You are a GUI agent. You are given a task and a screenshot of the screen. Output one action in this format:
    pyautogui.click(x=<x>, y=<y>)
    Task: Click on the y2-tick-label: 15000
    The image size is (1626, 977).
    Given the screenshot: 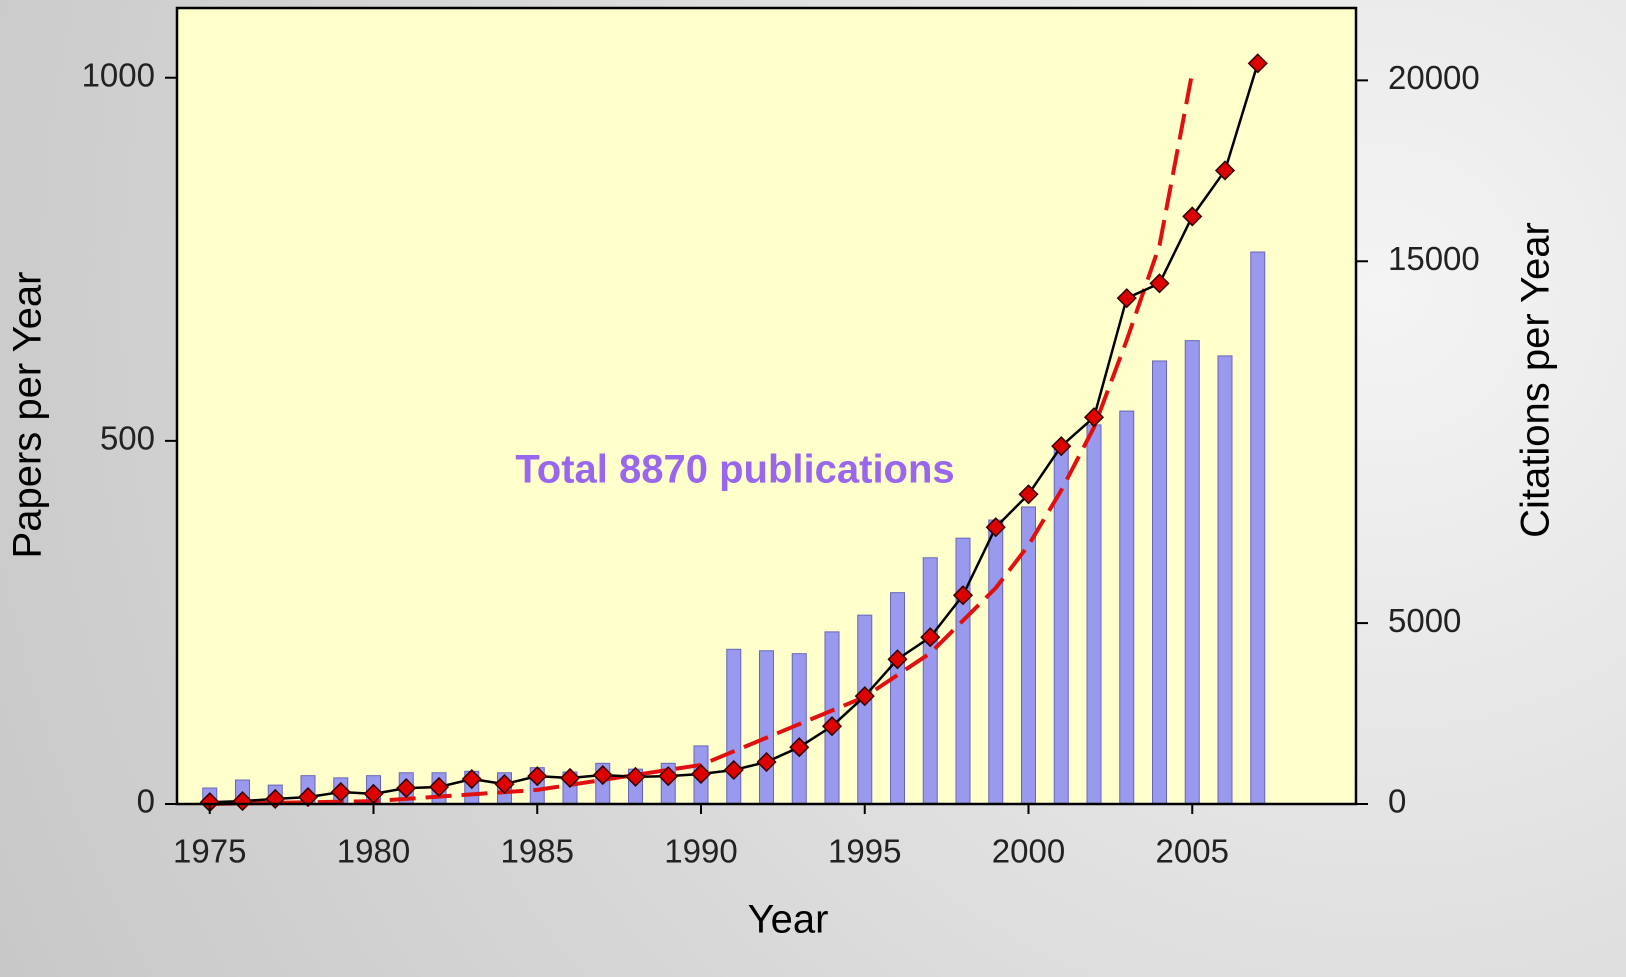 What is the action you would take?
    pyautogui.click(x=1434, y=258)
    